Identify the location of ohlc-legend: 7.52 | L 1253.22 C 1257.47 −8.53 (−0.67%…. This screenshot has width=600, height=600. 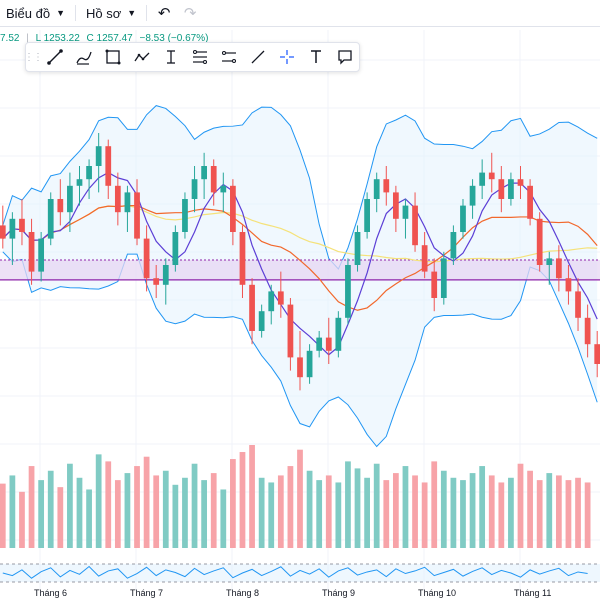
(106, 38).